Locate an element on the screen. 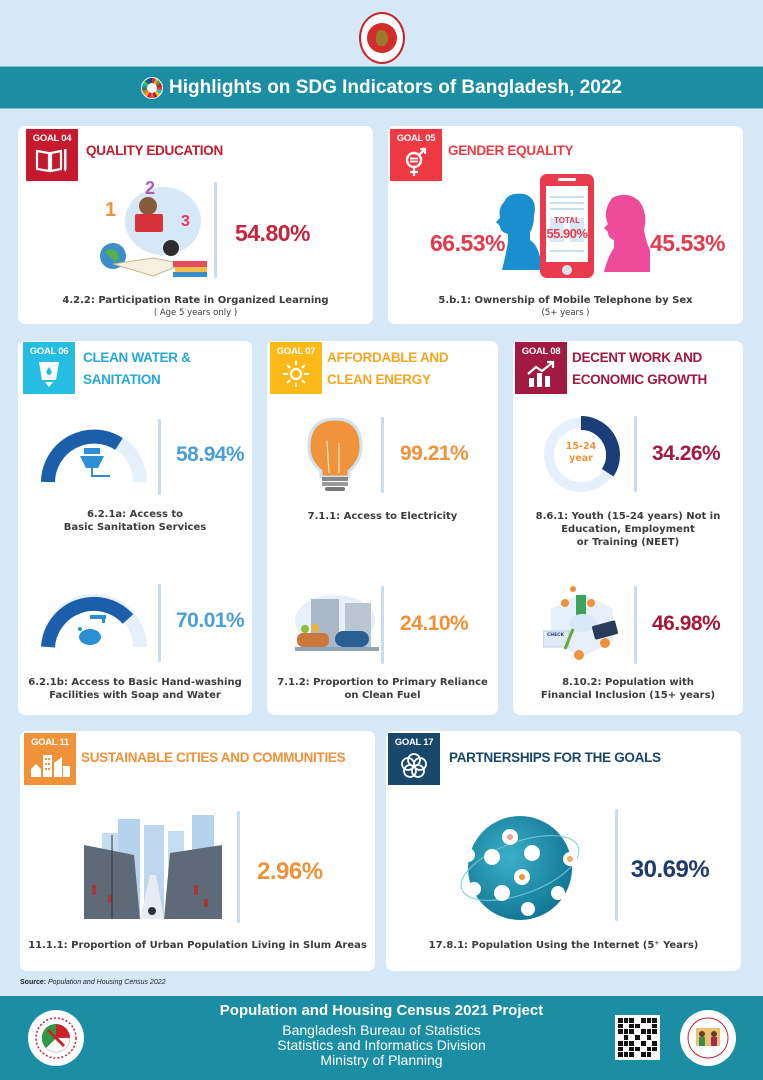 The image size is (763, 1080). sdg-wheel-icon is located at coordinates (152, 87).